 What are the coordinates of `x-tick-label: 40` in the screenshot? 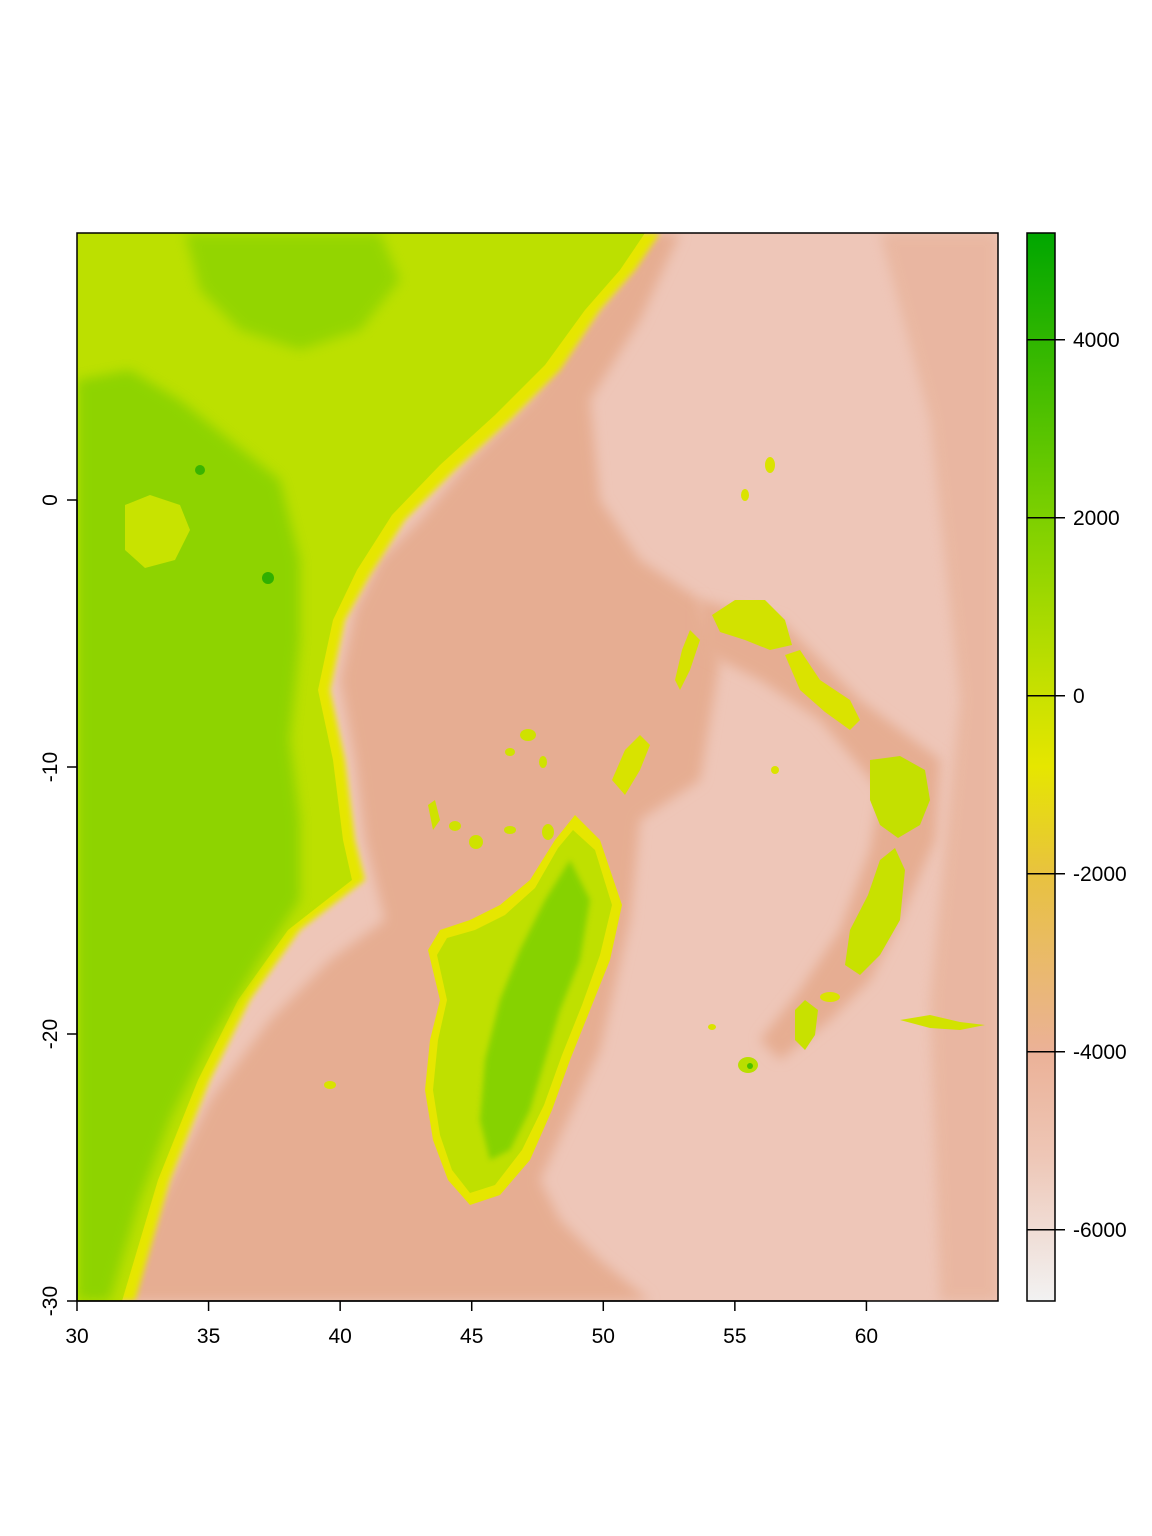 It's located at (339, 1336).